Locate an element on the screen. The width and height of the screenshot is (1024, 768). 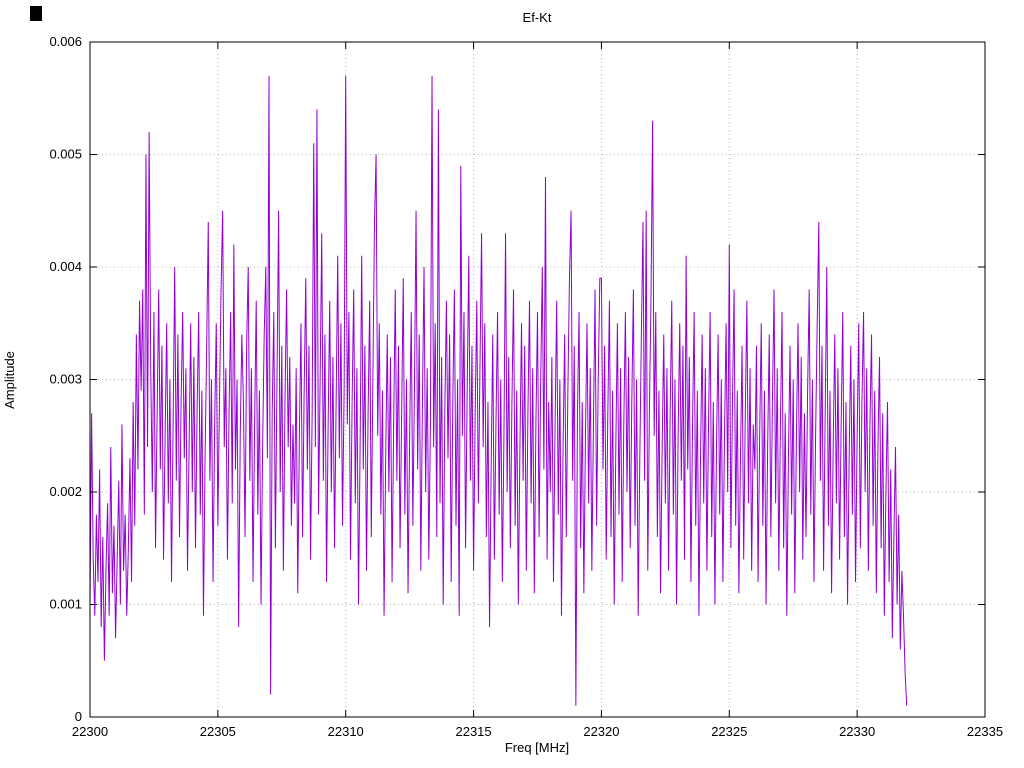
y-tick-label: 0.003 is located at coordinates (65, 379).